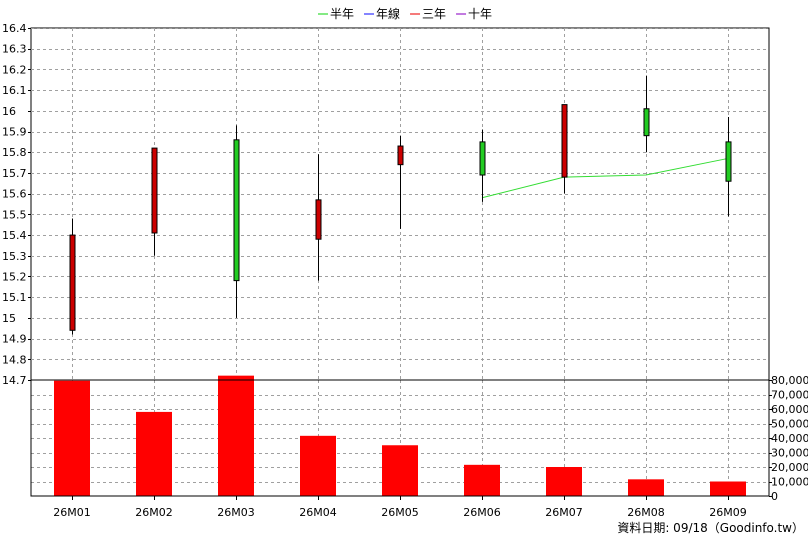  What do you see at coordinates (14, 339) in the screenshot?
I see `price-tick-label: 14.9` at bounding box center [14, 339].